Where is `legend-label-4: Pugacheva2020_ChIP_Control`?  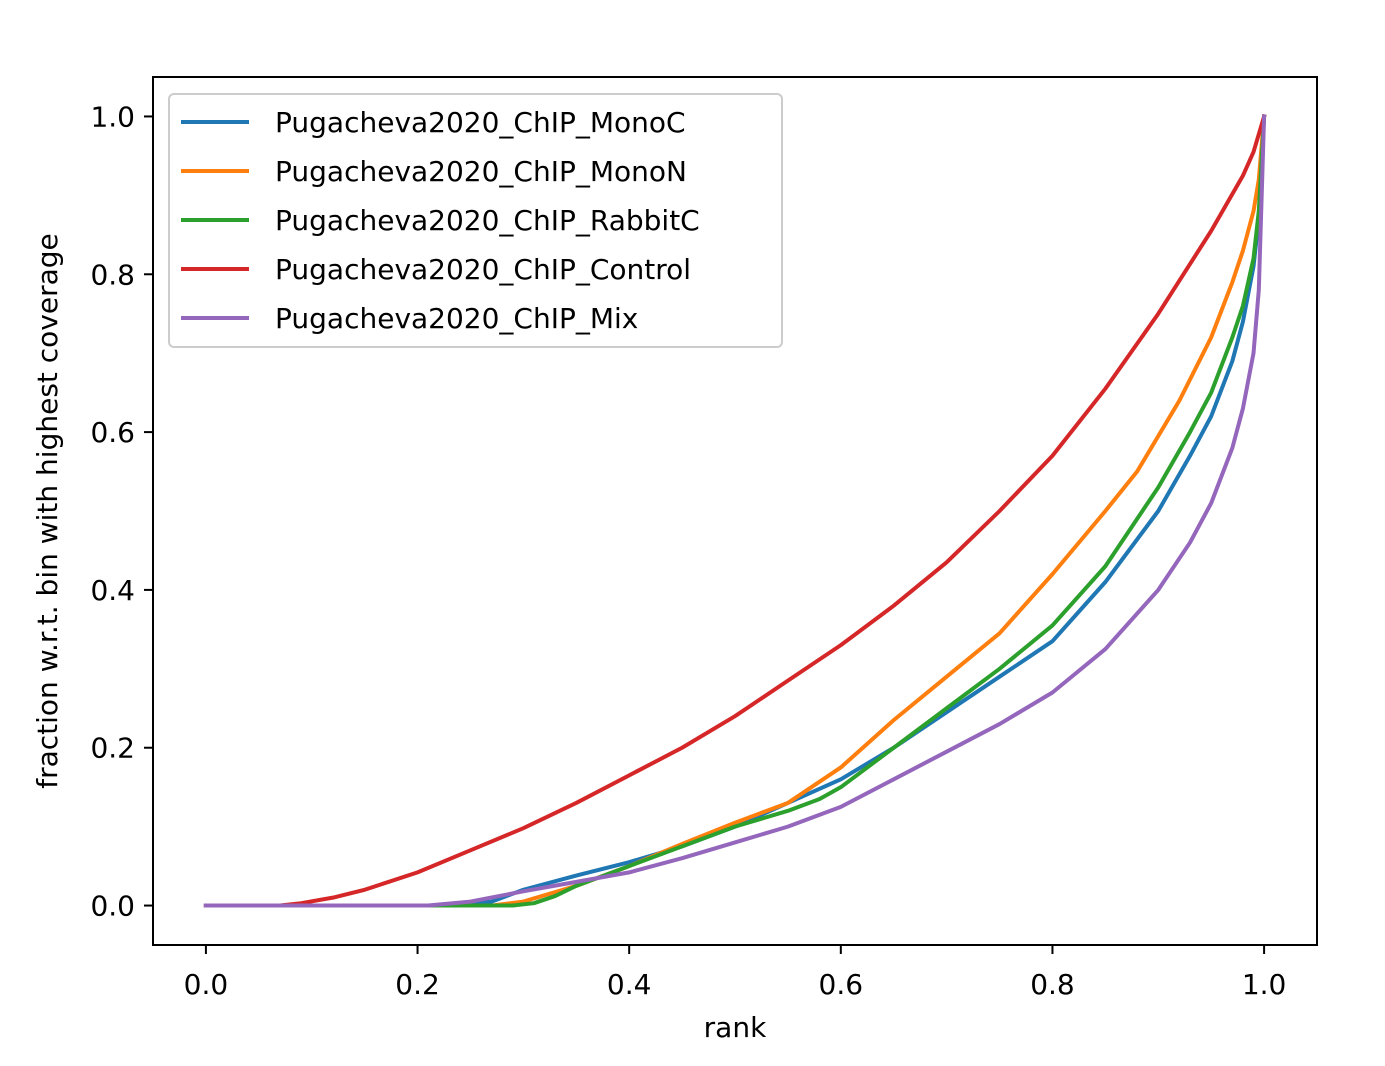
legend-label-4: Pugacheva2020_ChIP_Control is located at coordinates (483, 269).